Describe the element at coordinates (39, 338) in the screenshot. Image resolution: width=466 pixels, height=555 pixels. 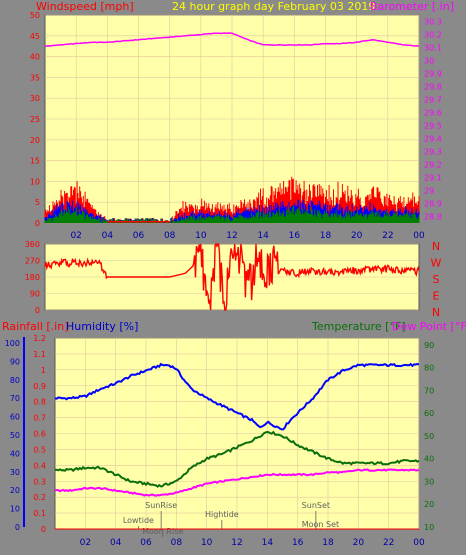
I see `y-tick-label: 1.2` at that location.